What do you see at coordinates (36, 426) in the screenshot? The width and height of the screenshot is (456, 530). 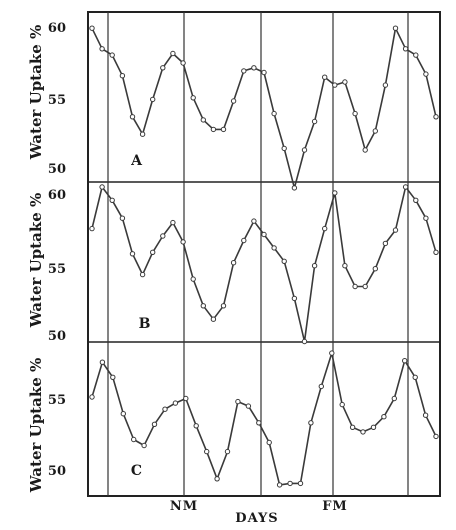 I see `panel-c-ylabel: Water Uptake %` at bounding box center [36, 426].